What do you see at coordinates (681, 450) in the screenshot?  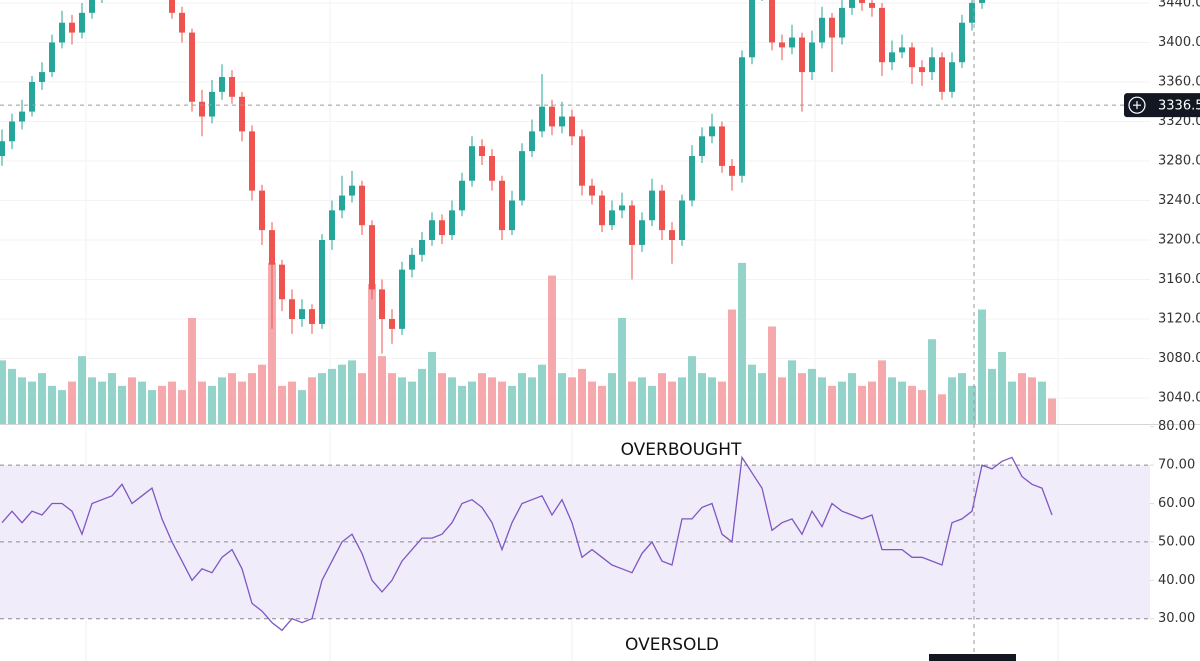 I see `overbought-label: OVERBOUGHT` at bounding box center [681, 450].